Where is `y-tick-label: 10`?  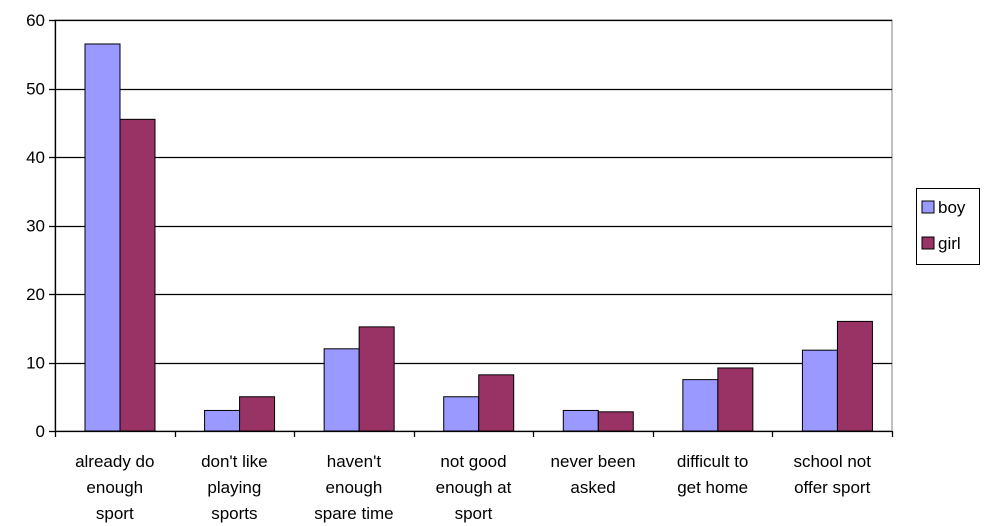
y-tick-label: 10 is located at coordinates (35, 363).